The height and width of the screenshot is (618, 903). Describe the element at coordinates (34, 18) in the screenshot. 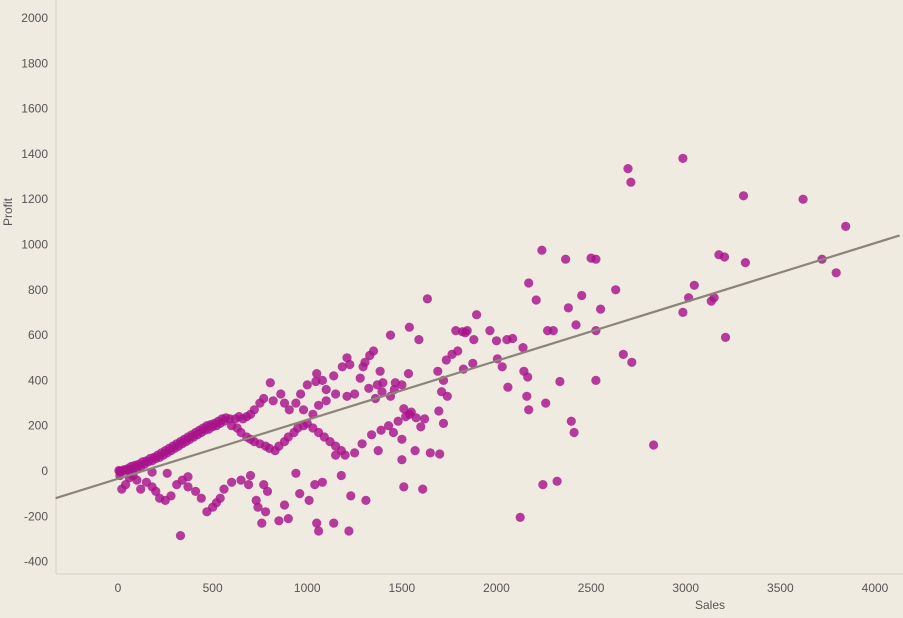

I see `y-tick-label: 2000` at that location.